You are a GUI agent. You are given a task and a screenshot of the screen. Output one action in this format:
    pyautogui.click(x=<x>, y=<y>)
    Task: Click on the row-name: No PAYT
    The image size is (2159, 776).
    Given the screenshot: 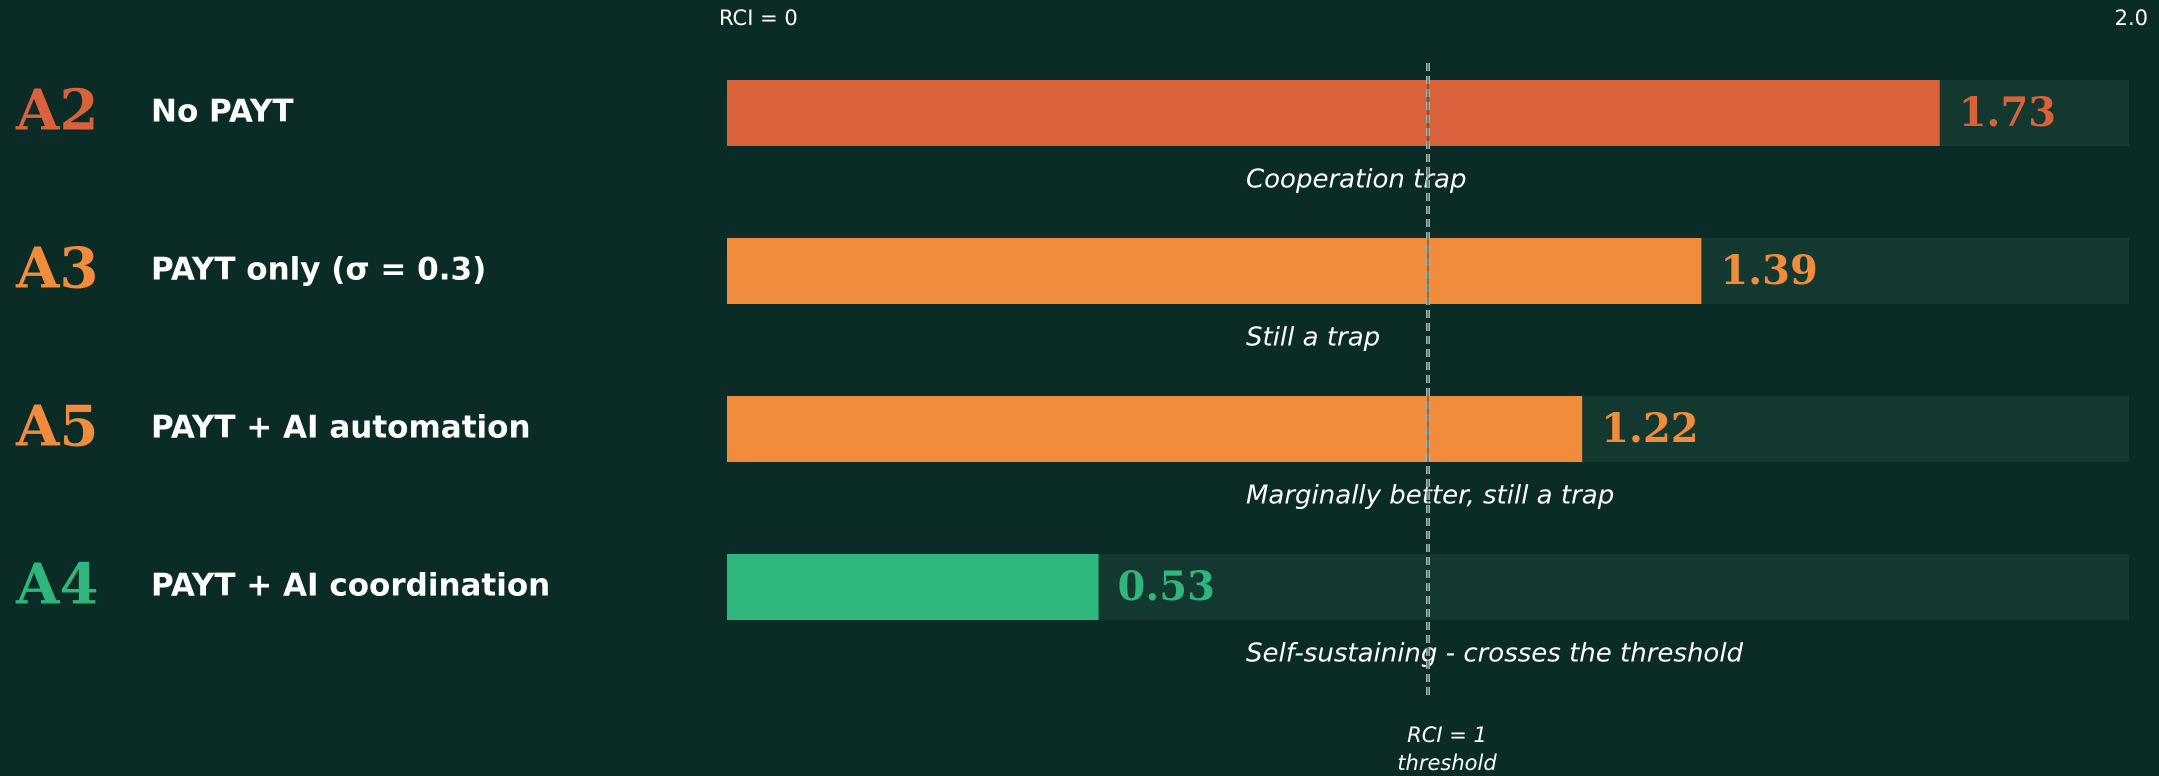 What is the action you would take?
    pyautogui.click(x=222, y=112)
    